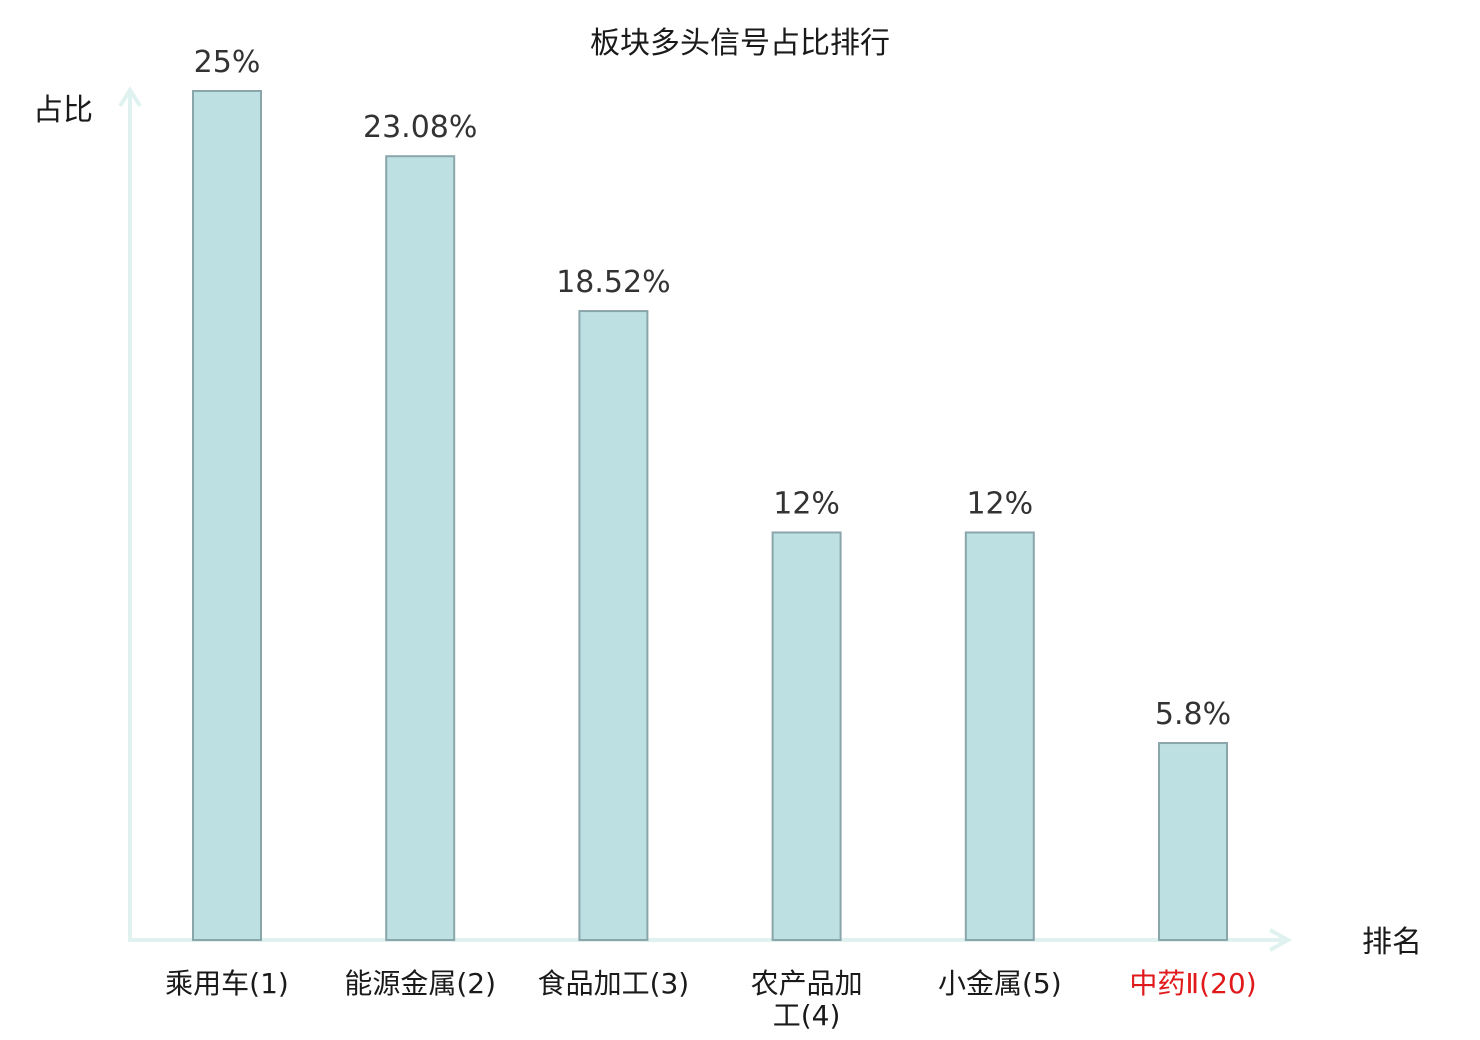  I want to click on value-label-5: 12%, so click(999, 503).